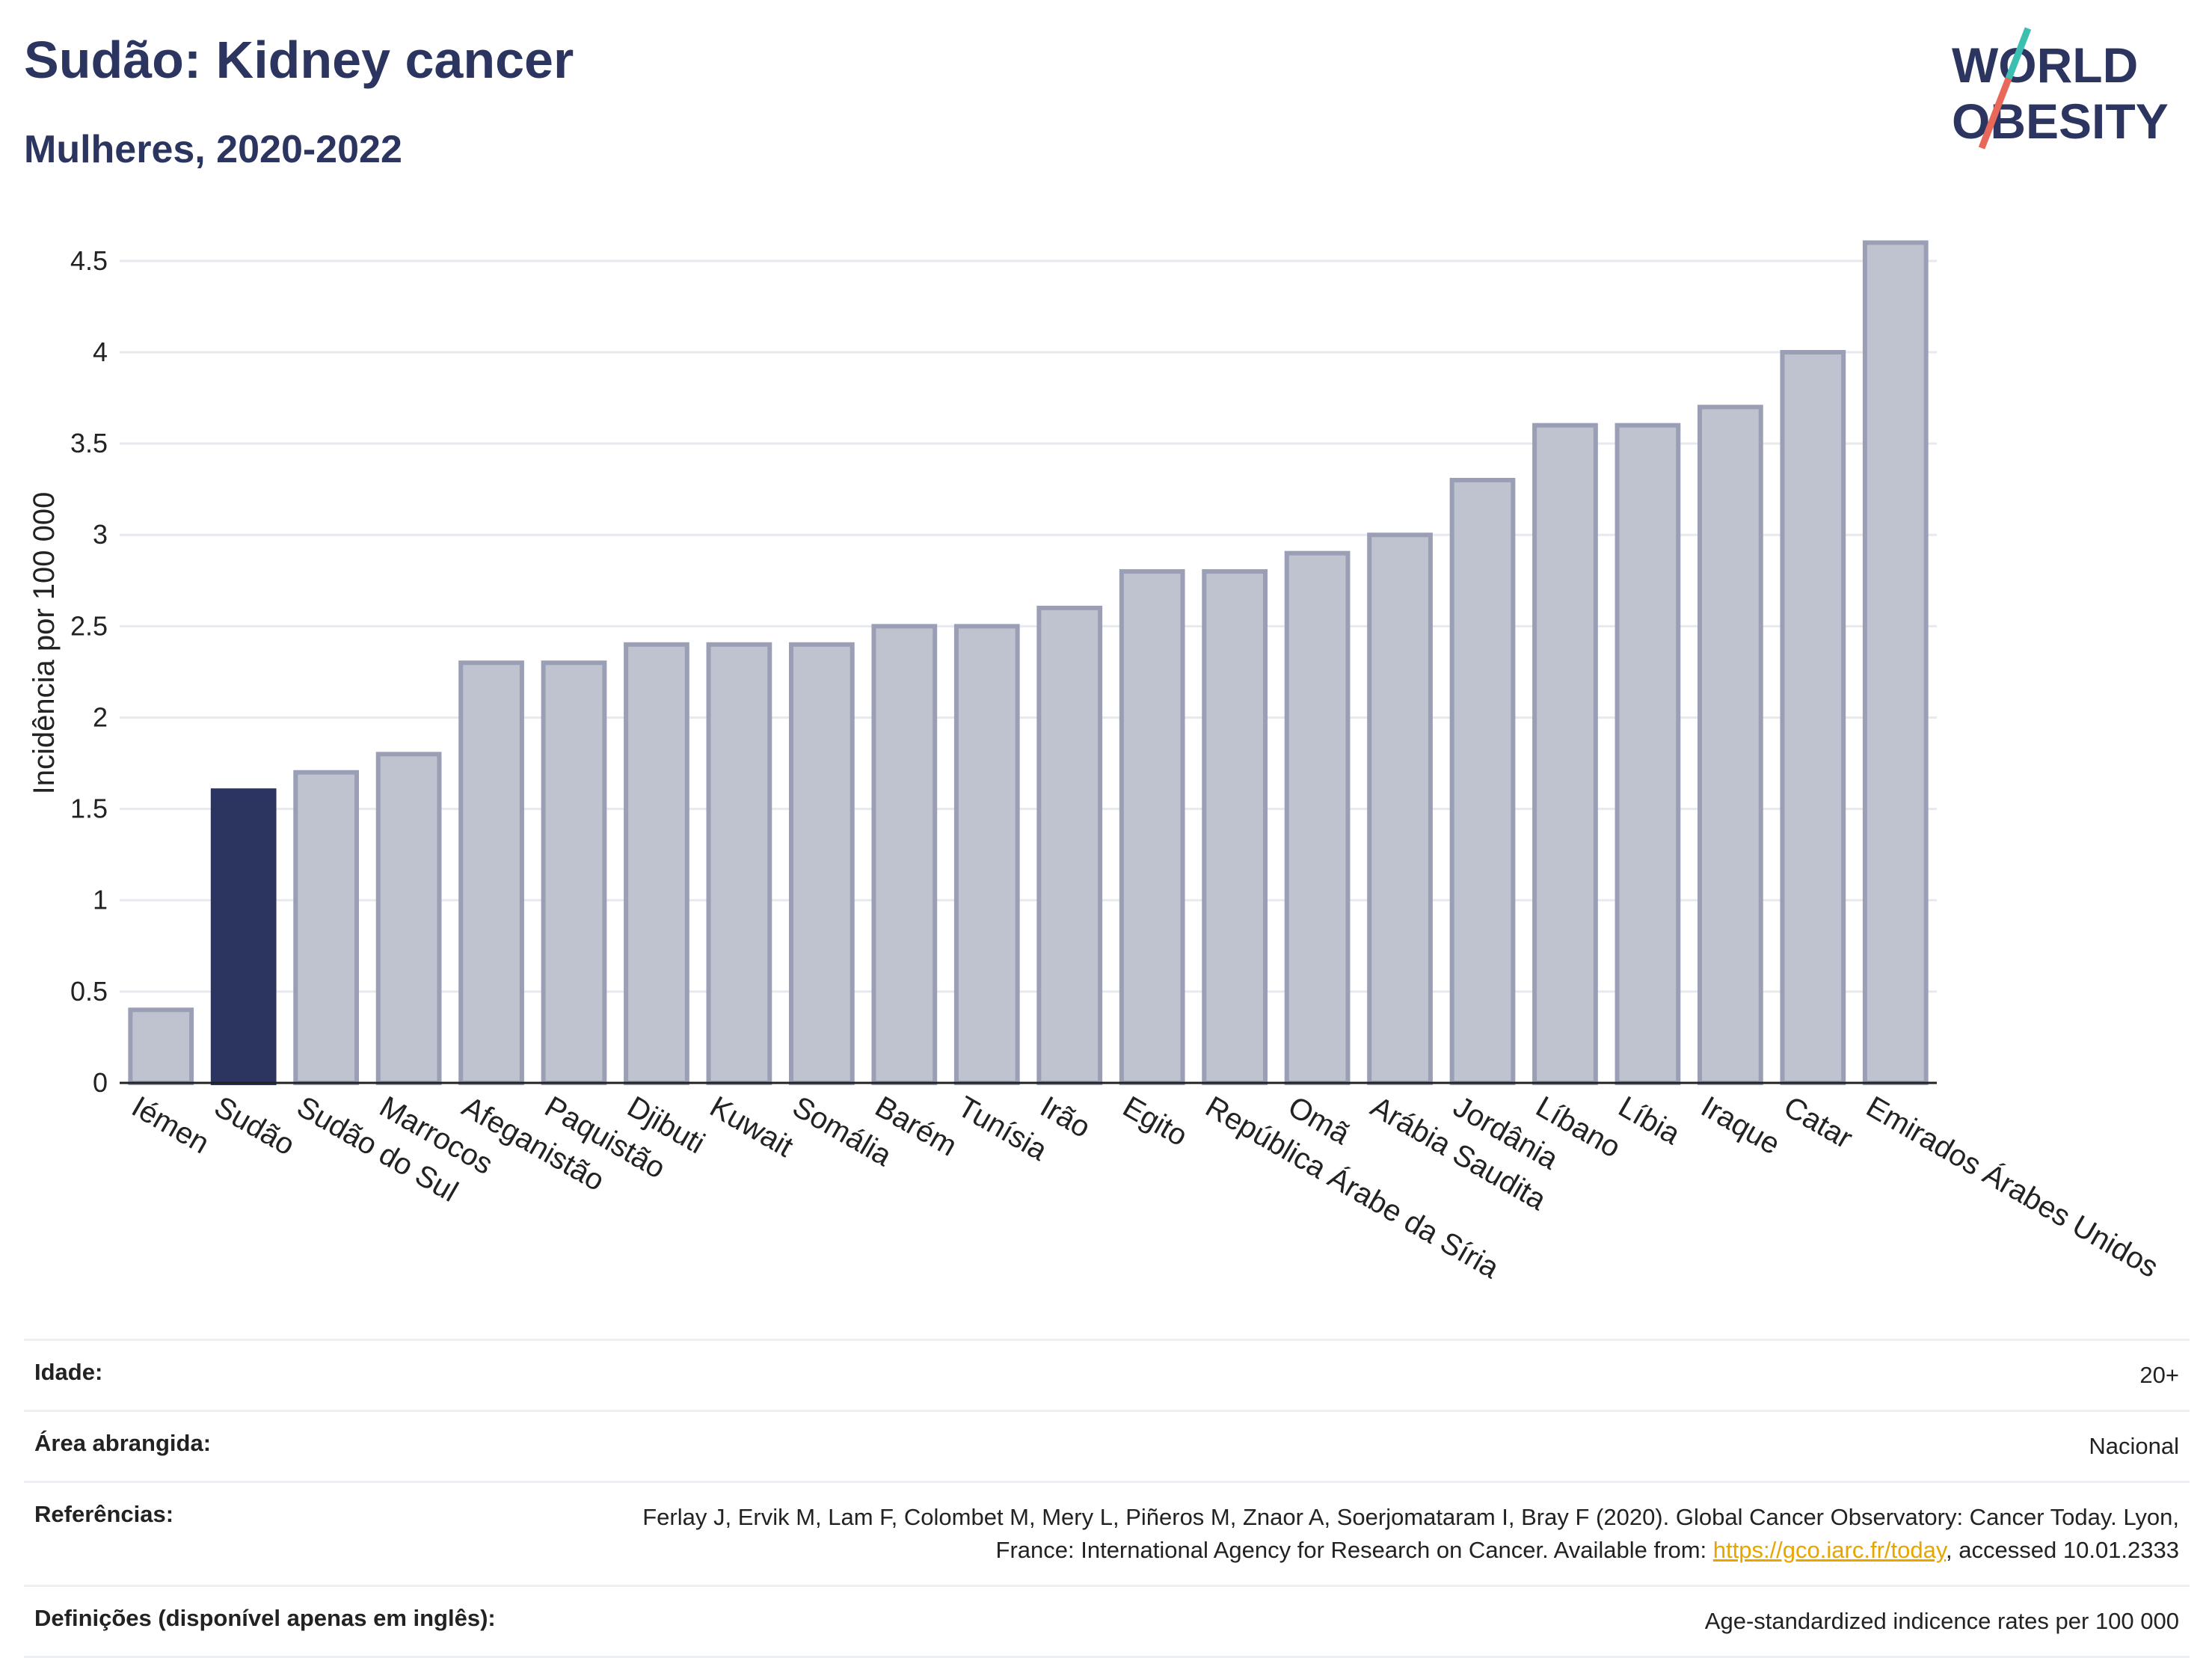  What do you see at coordinates (104, 1514) in the screenshot?
I see `references-label: Referências:` at bounding box center [104, 1514].